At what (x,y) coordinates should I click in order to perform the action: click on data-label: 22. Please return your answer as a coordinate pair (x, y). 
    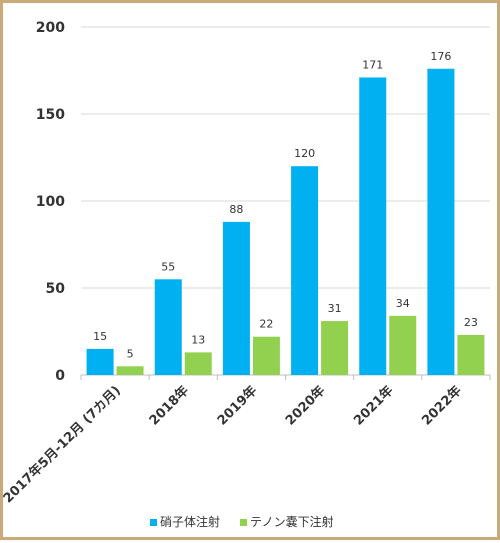
    Looking at the image, I should click on (266, 324).